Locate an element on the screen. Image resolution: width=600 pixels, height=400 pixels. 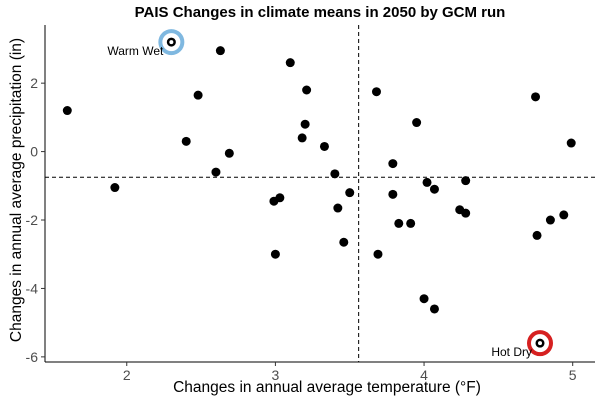
y-tick-label: 2 is located at coordinates (34, 83).